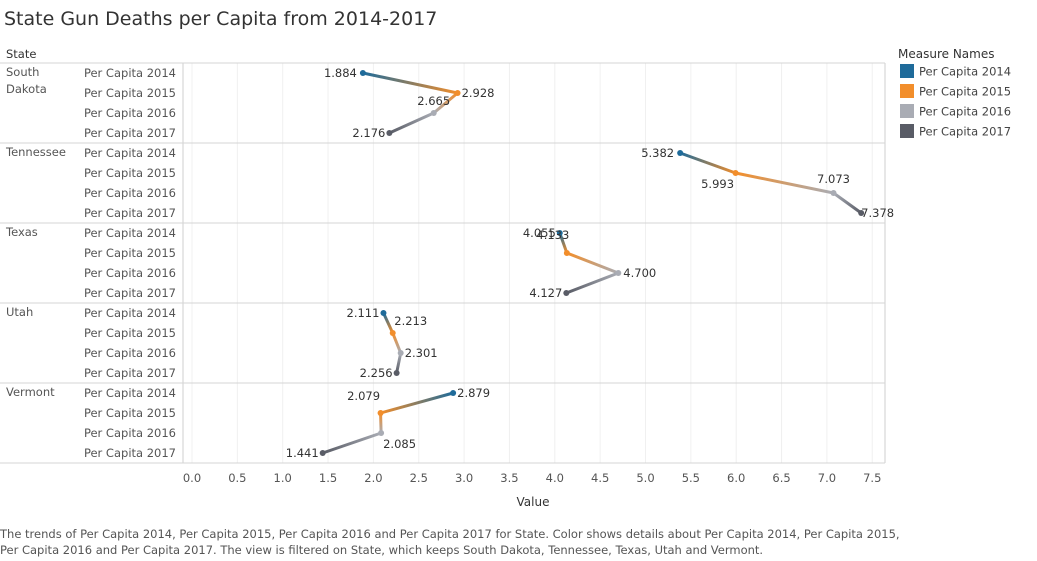  I want to click on data-label: 4.127, so click(545, 293).